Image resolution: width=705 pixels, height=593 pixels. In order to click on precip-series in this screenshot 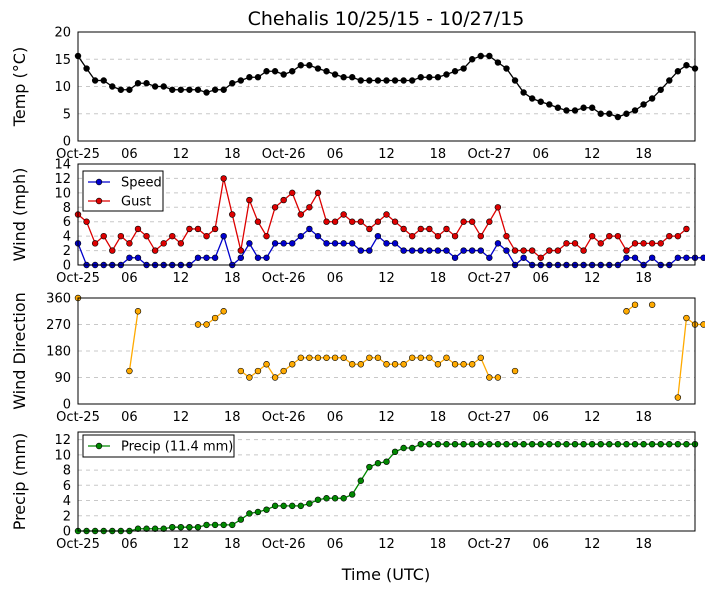, I will do `click(386, 487)`.